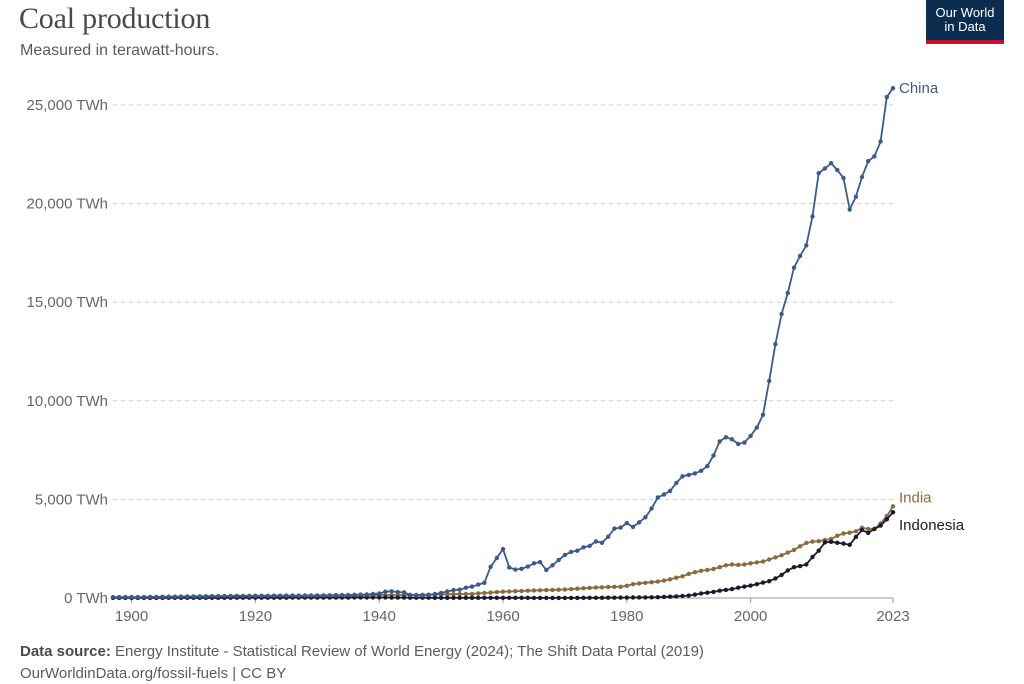 This screenshot has width=1024, height=684. Describe the element at coordinates (503, 552) in the screenshot. I see `series-line-india` at that location.